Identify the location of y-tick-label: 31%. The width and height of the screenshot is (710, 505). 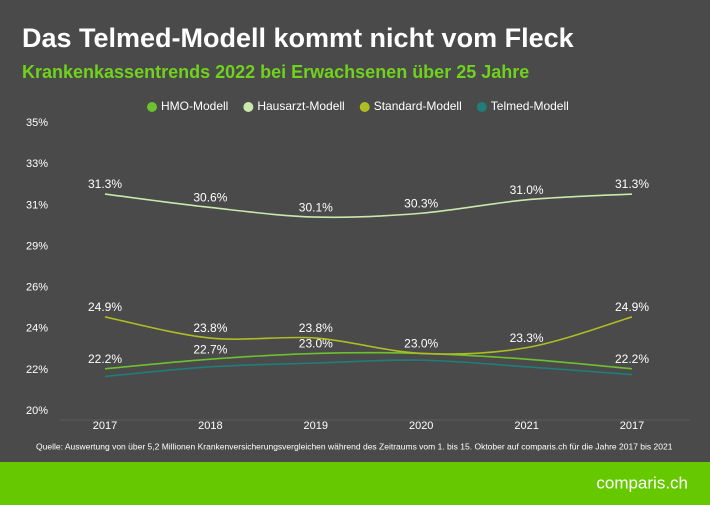
(37, 205).